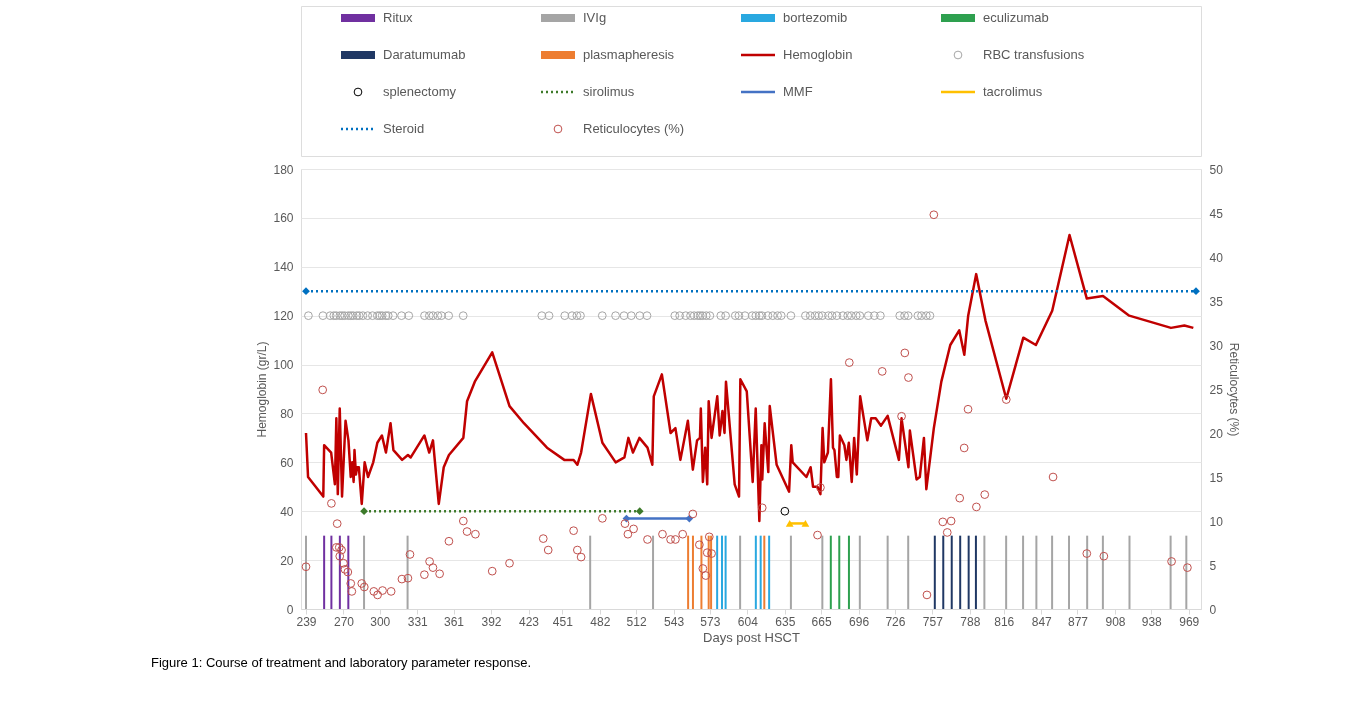 The image size is (1360, 704). Describe the element at coordinates (341, 662) in the screenshot. I see `caption: Figure 1: Course of treatment and laboratory parameter response.` at that location.